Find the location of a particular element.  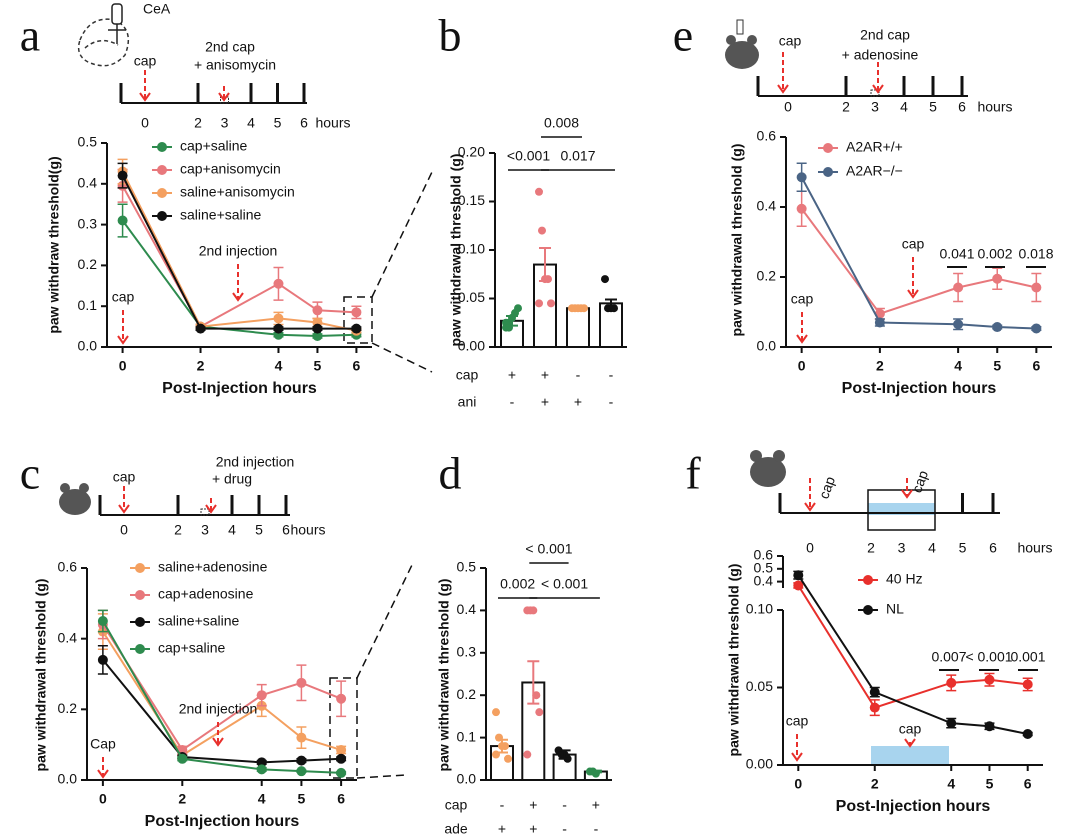

panel-letter: b is located at coordinates (450, 35).